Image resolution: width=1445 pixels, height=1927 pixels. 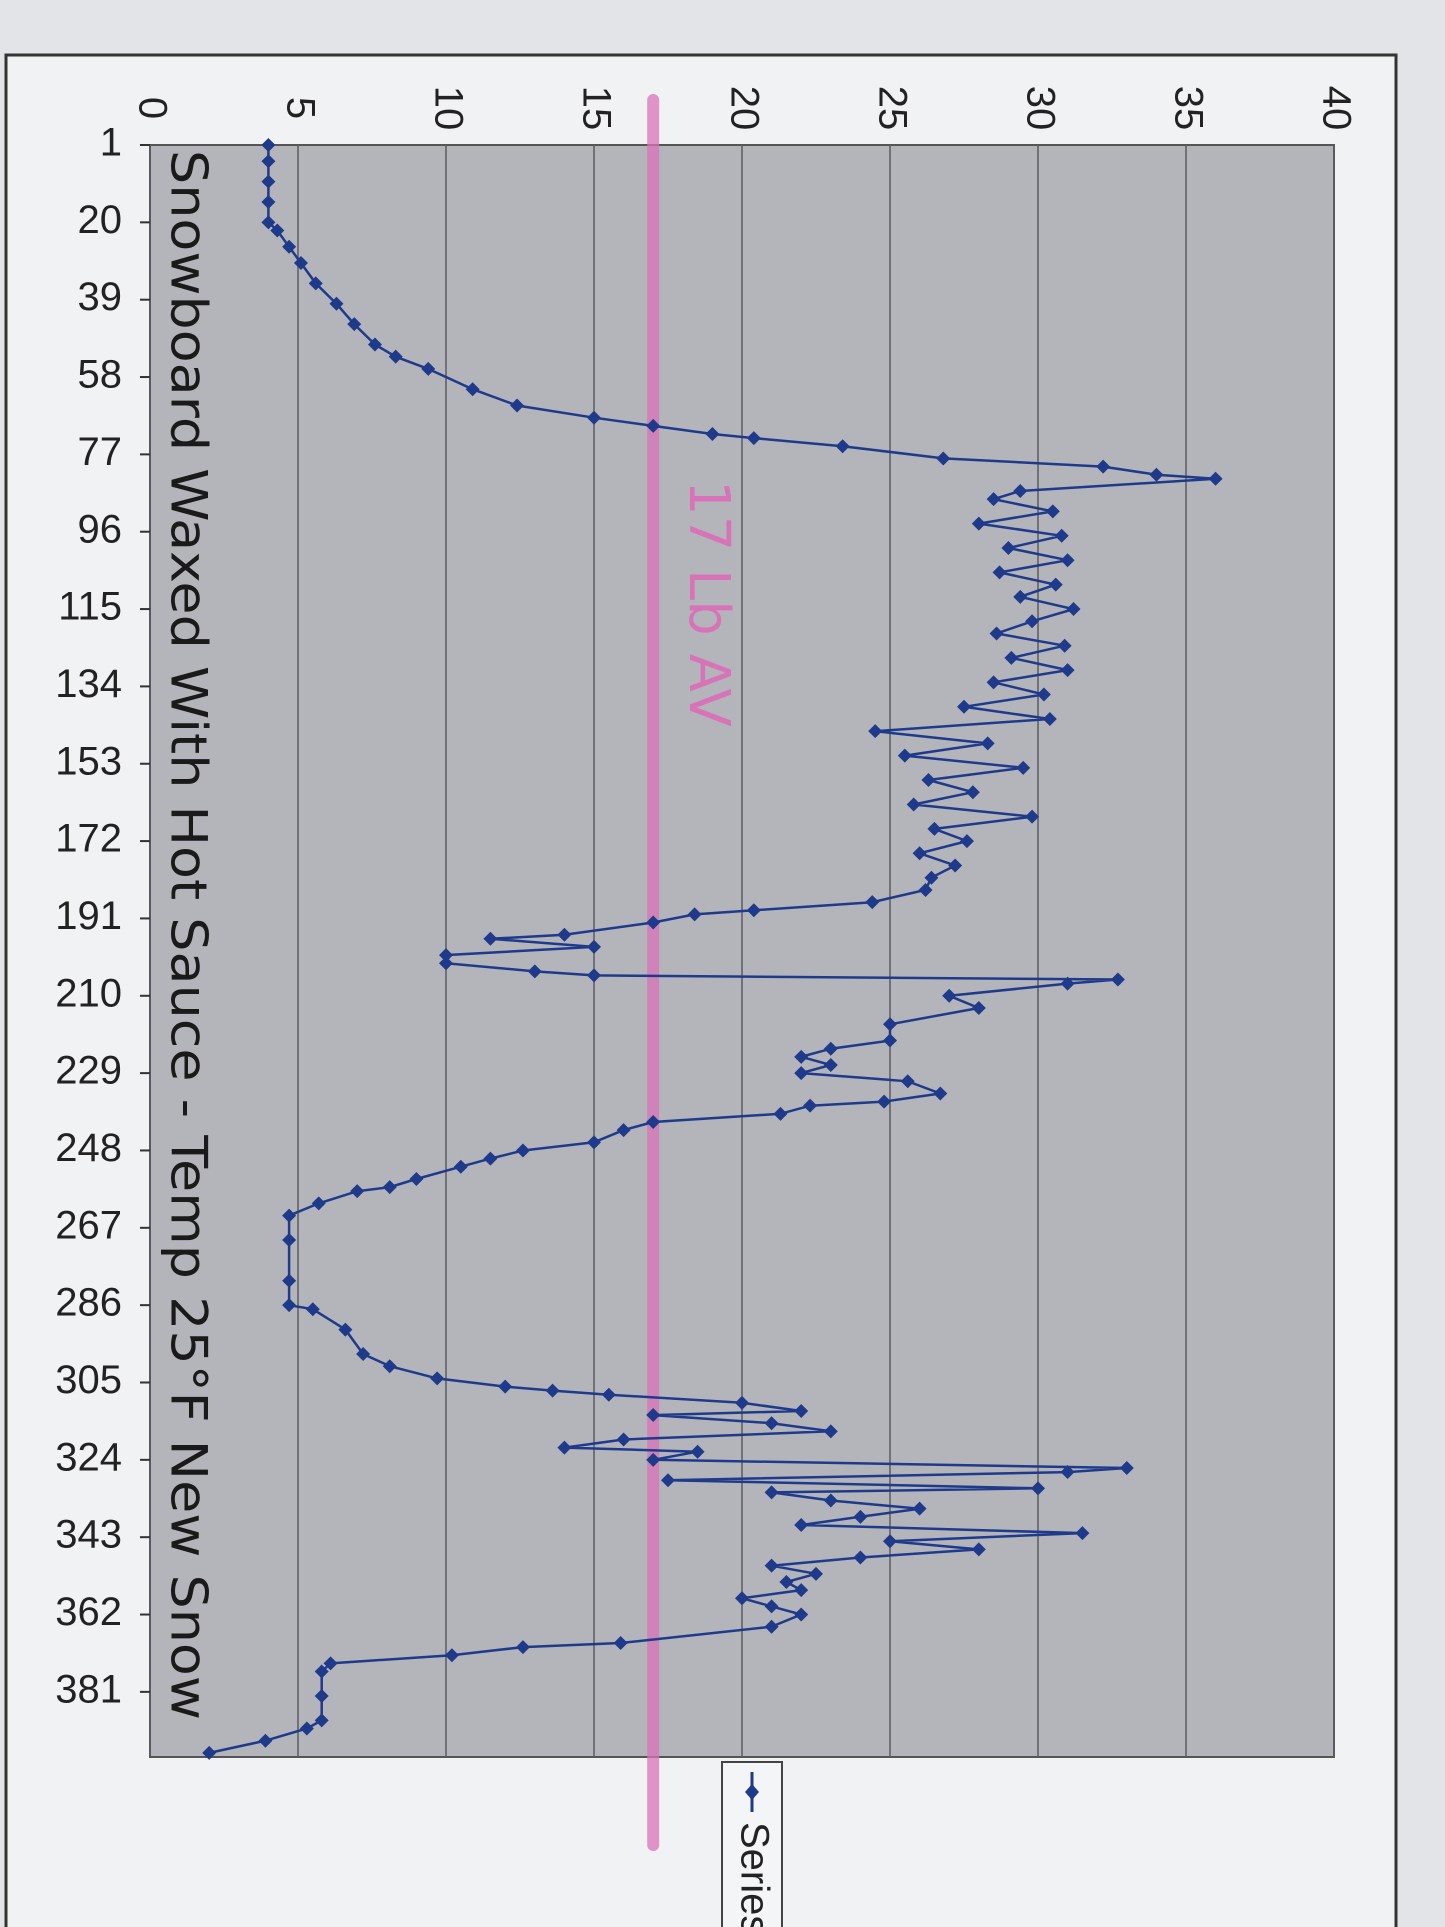 I want to click on reference-label: 17 Lb AV, so click(x=708, y=603).